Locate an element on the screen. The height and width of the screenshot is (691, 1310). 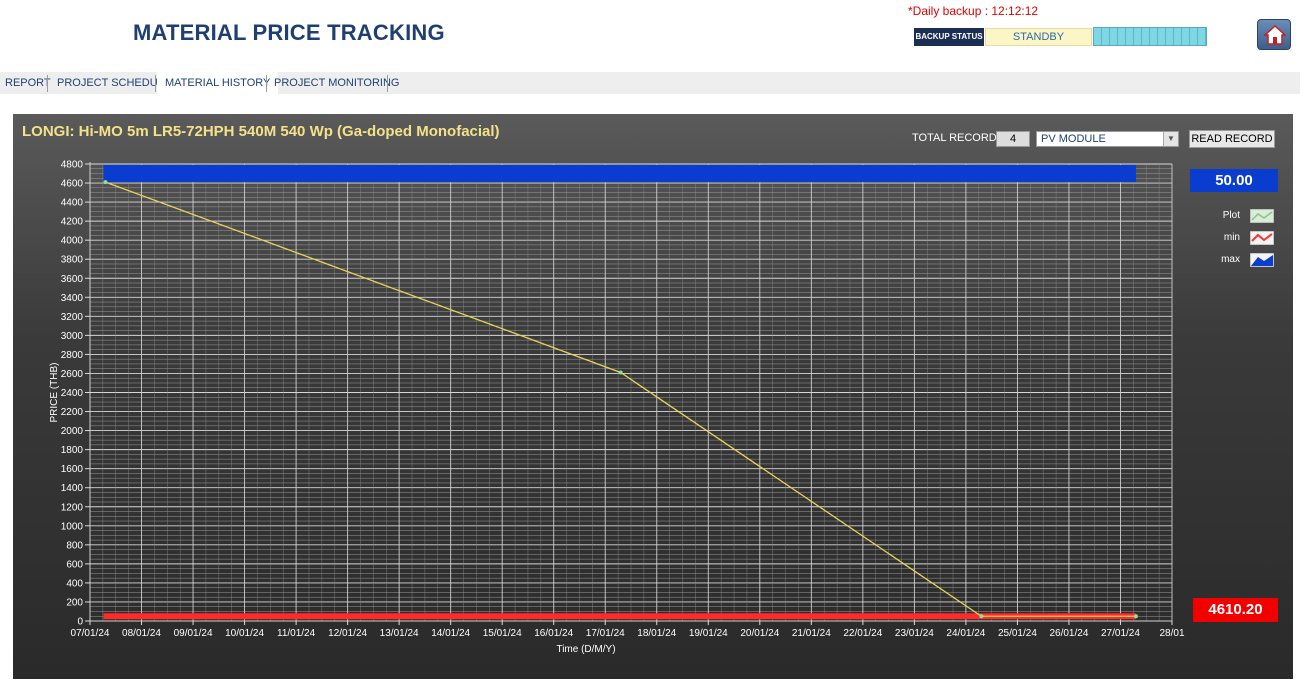
x-tick-label: 28/01 is located at coordinates (1171, 633).